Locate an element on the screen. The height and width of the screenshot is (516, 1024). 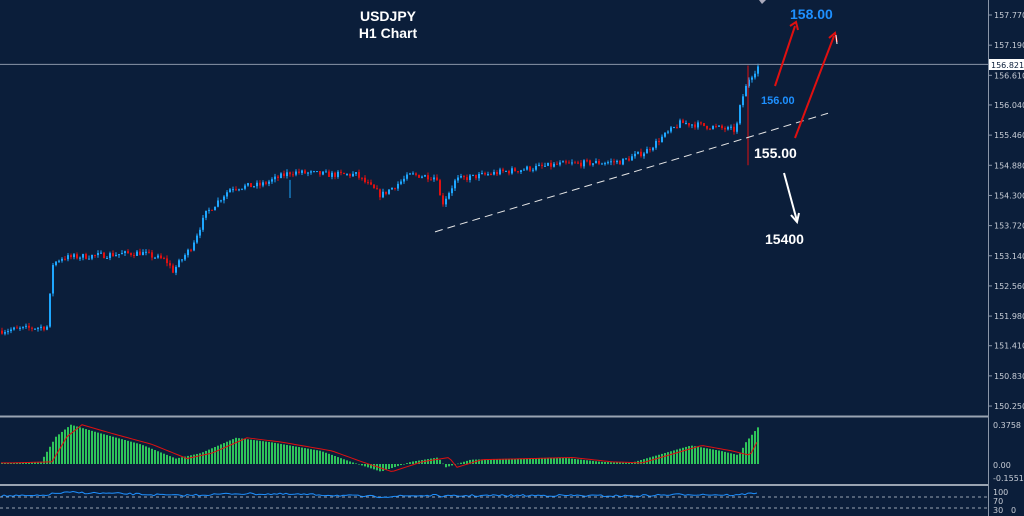
rsi-tick: 0 is located at coordinates (1013, 510).